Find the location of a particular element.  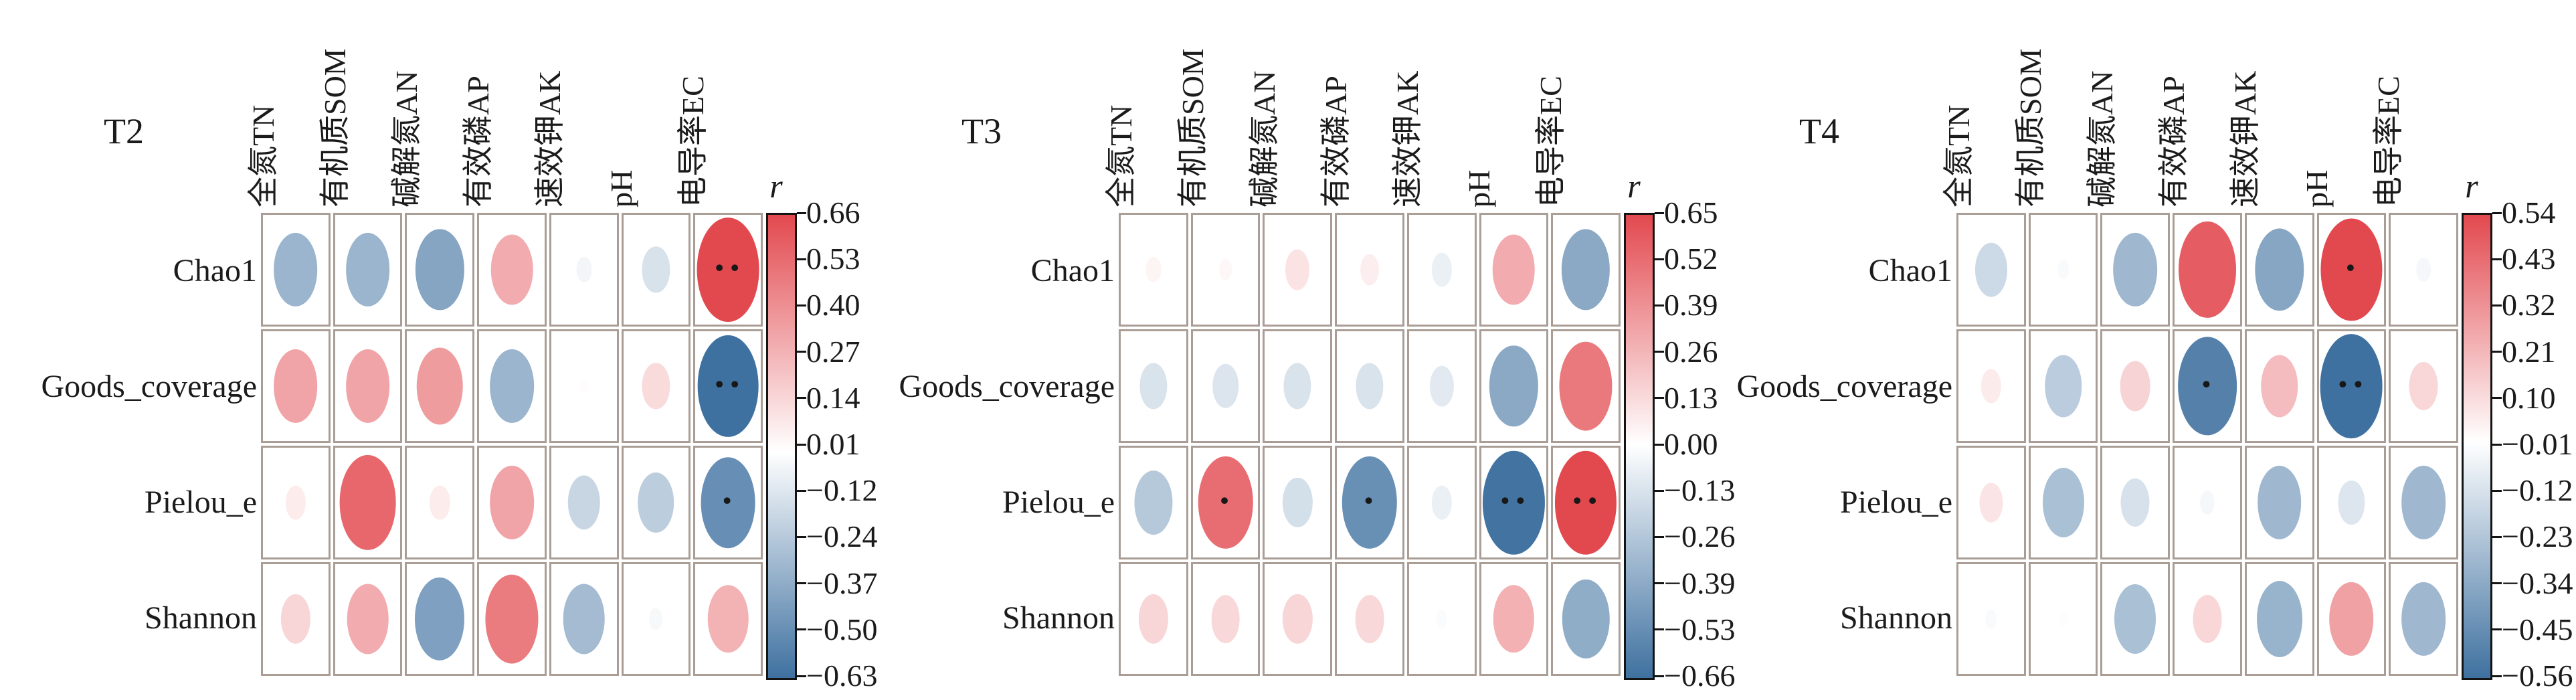

col-header-3: 碱解氮AN is located at coordinates (406, 138).